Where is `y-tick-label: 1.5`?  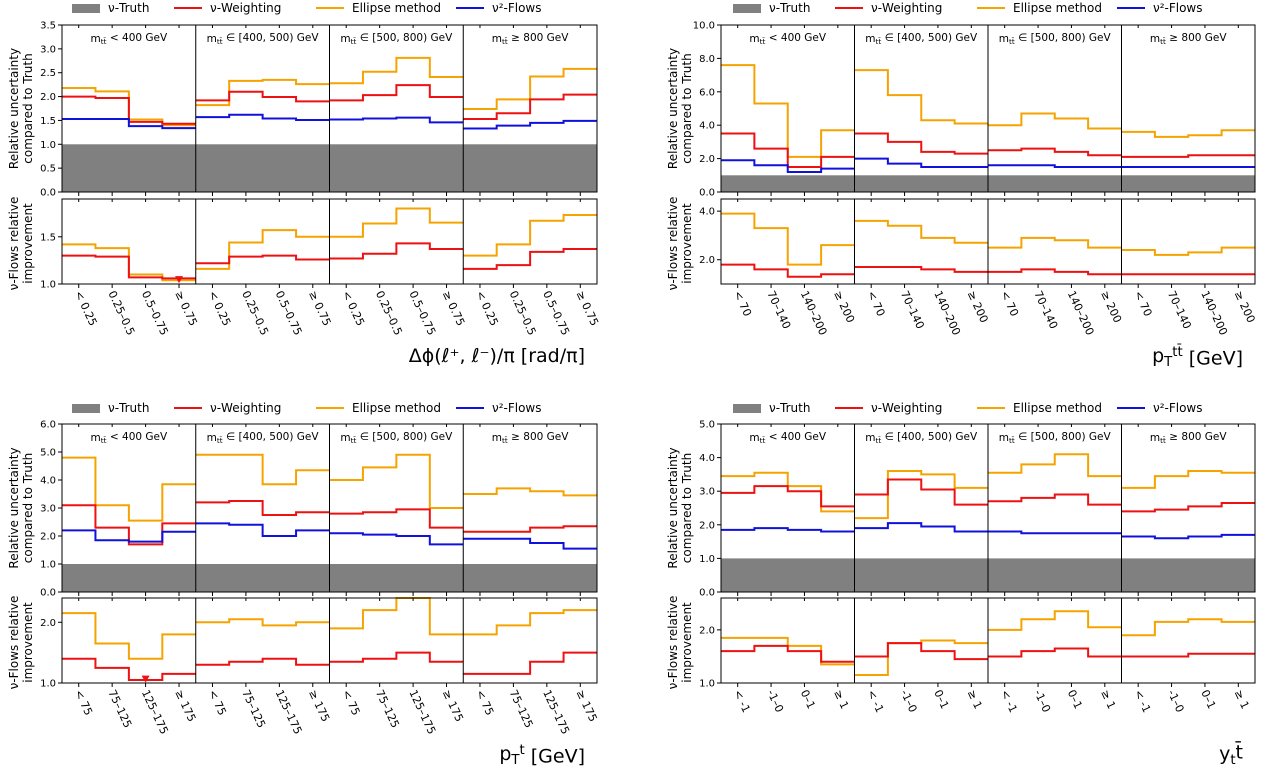
y-tick-label: 1.5 is located at coordinates (48, 121).